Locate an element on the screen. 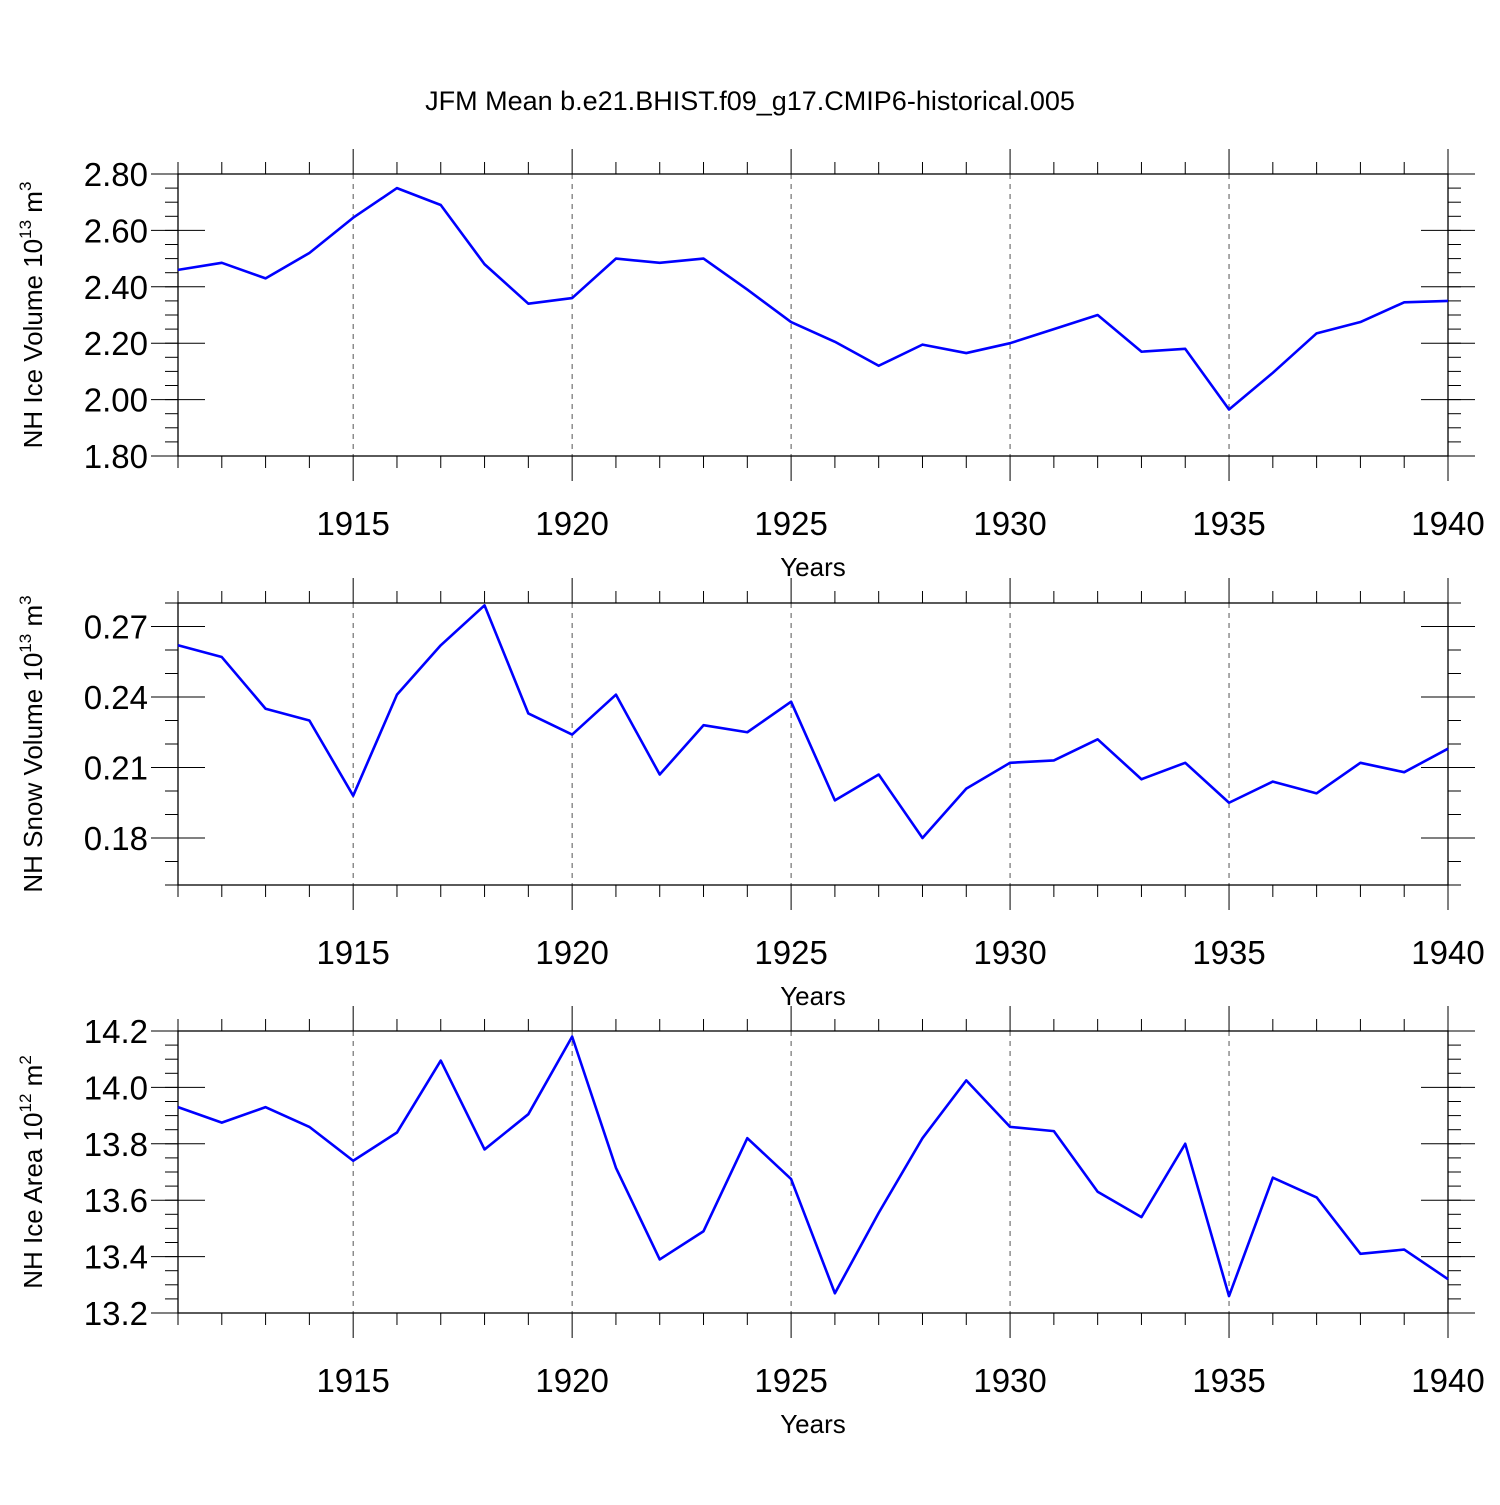  y-tick-label: 13.4 is located at coordinates (116, 1257).